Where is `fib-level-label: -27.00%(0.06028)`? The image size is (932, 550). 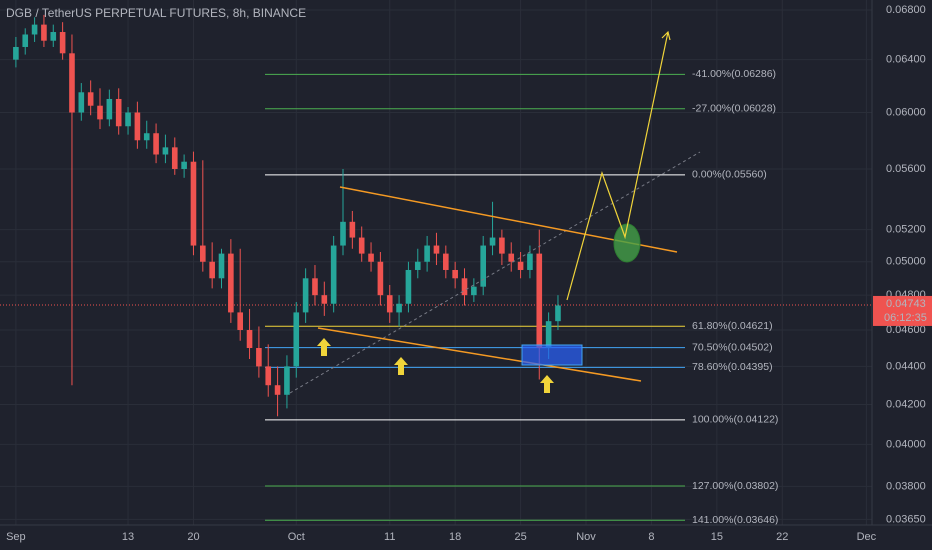
fib-level-label: -27.00%(0.06028) is located at coordinates (734, 108).